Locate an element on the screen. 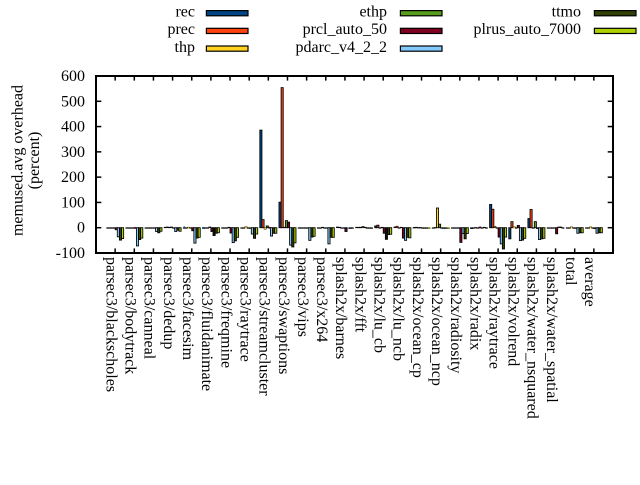  svg-text: rec is located at coordinates (185, 12).